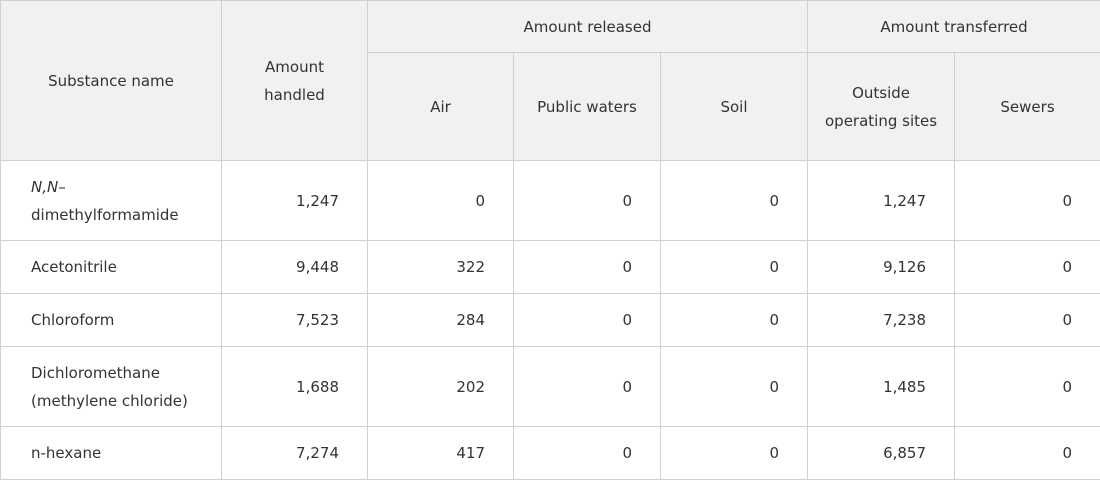 The width and height of the screenshot is (1100, 484). What do you see at coordinates (294, 453) in the screenshot?
I see `cell-amount-handled: 7,274` at bounding box center [294, 453].